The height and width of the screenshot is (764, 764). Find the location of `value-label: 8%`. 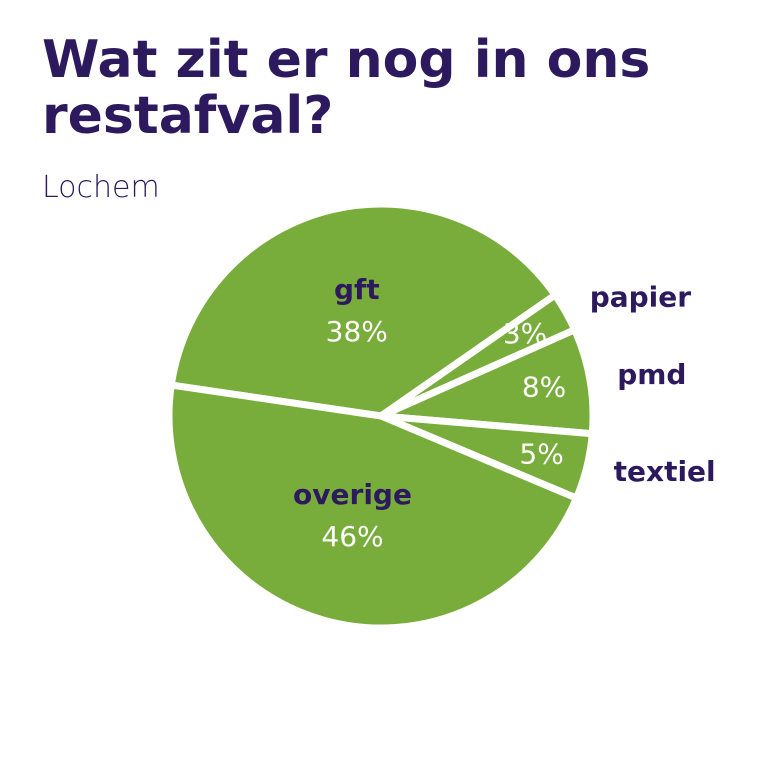

value-label: 8% is located at coordinates (544, 386).